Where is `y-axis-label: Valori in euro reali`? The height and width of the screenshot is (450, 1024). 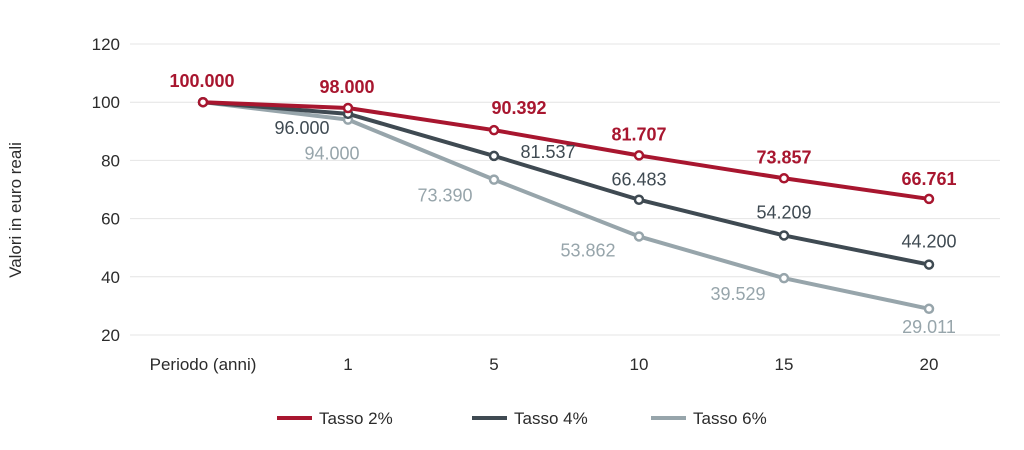
y-axis-label: Valori in euro reali is located at coordinates (15, 210).